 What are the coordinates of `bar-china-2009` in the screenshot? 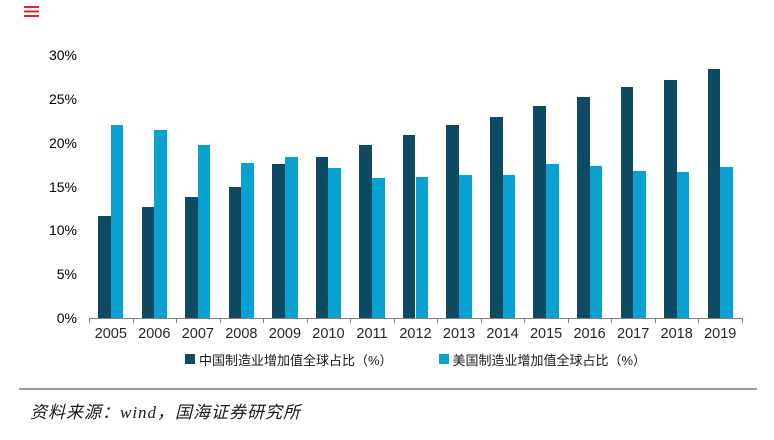 It's located at (278, 240).